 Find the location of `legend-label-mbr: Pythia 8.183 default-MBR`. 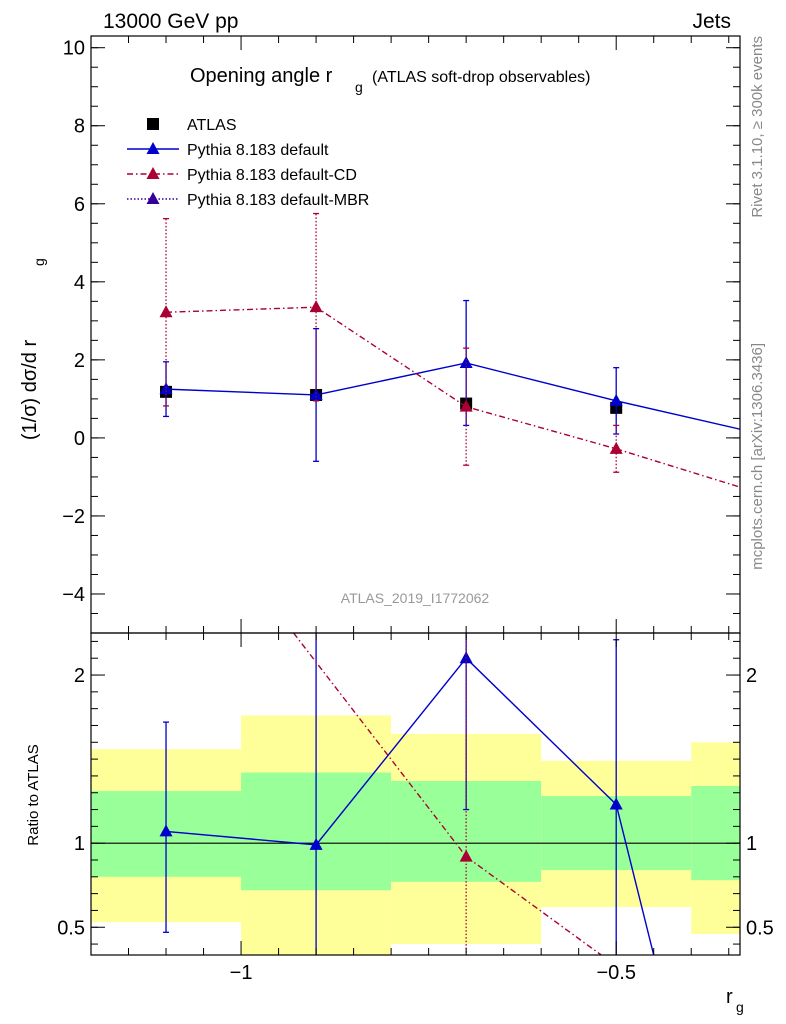

legend-label-mbr: Pythia 8.183 default-MBR is located at coordinates (278, 200).